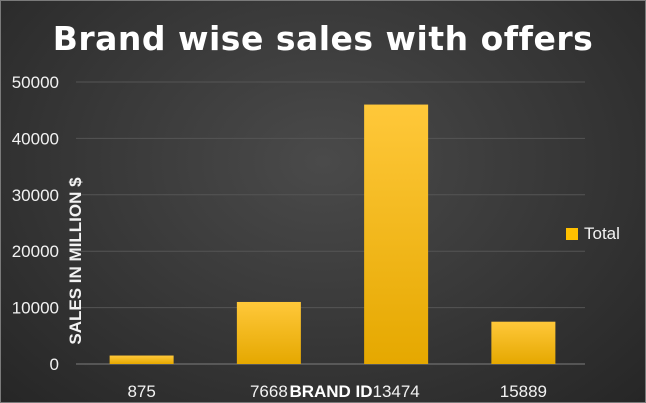 This screenshot has height=403, width=646. What do you see at coordinates (35, 138) in the screenshot?
I see `y-tick-label: 40000` at bounding box center [35, 138].